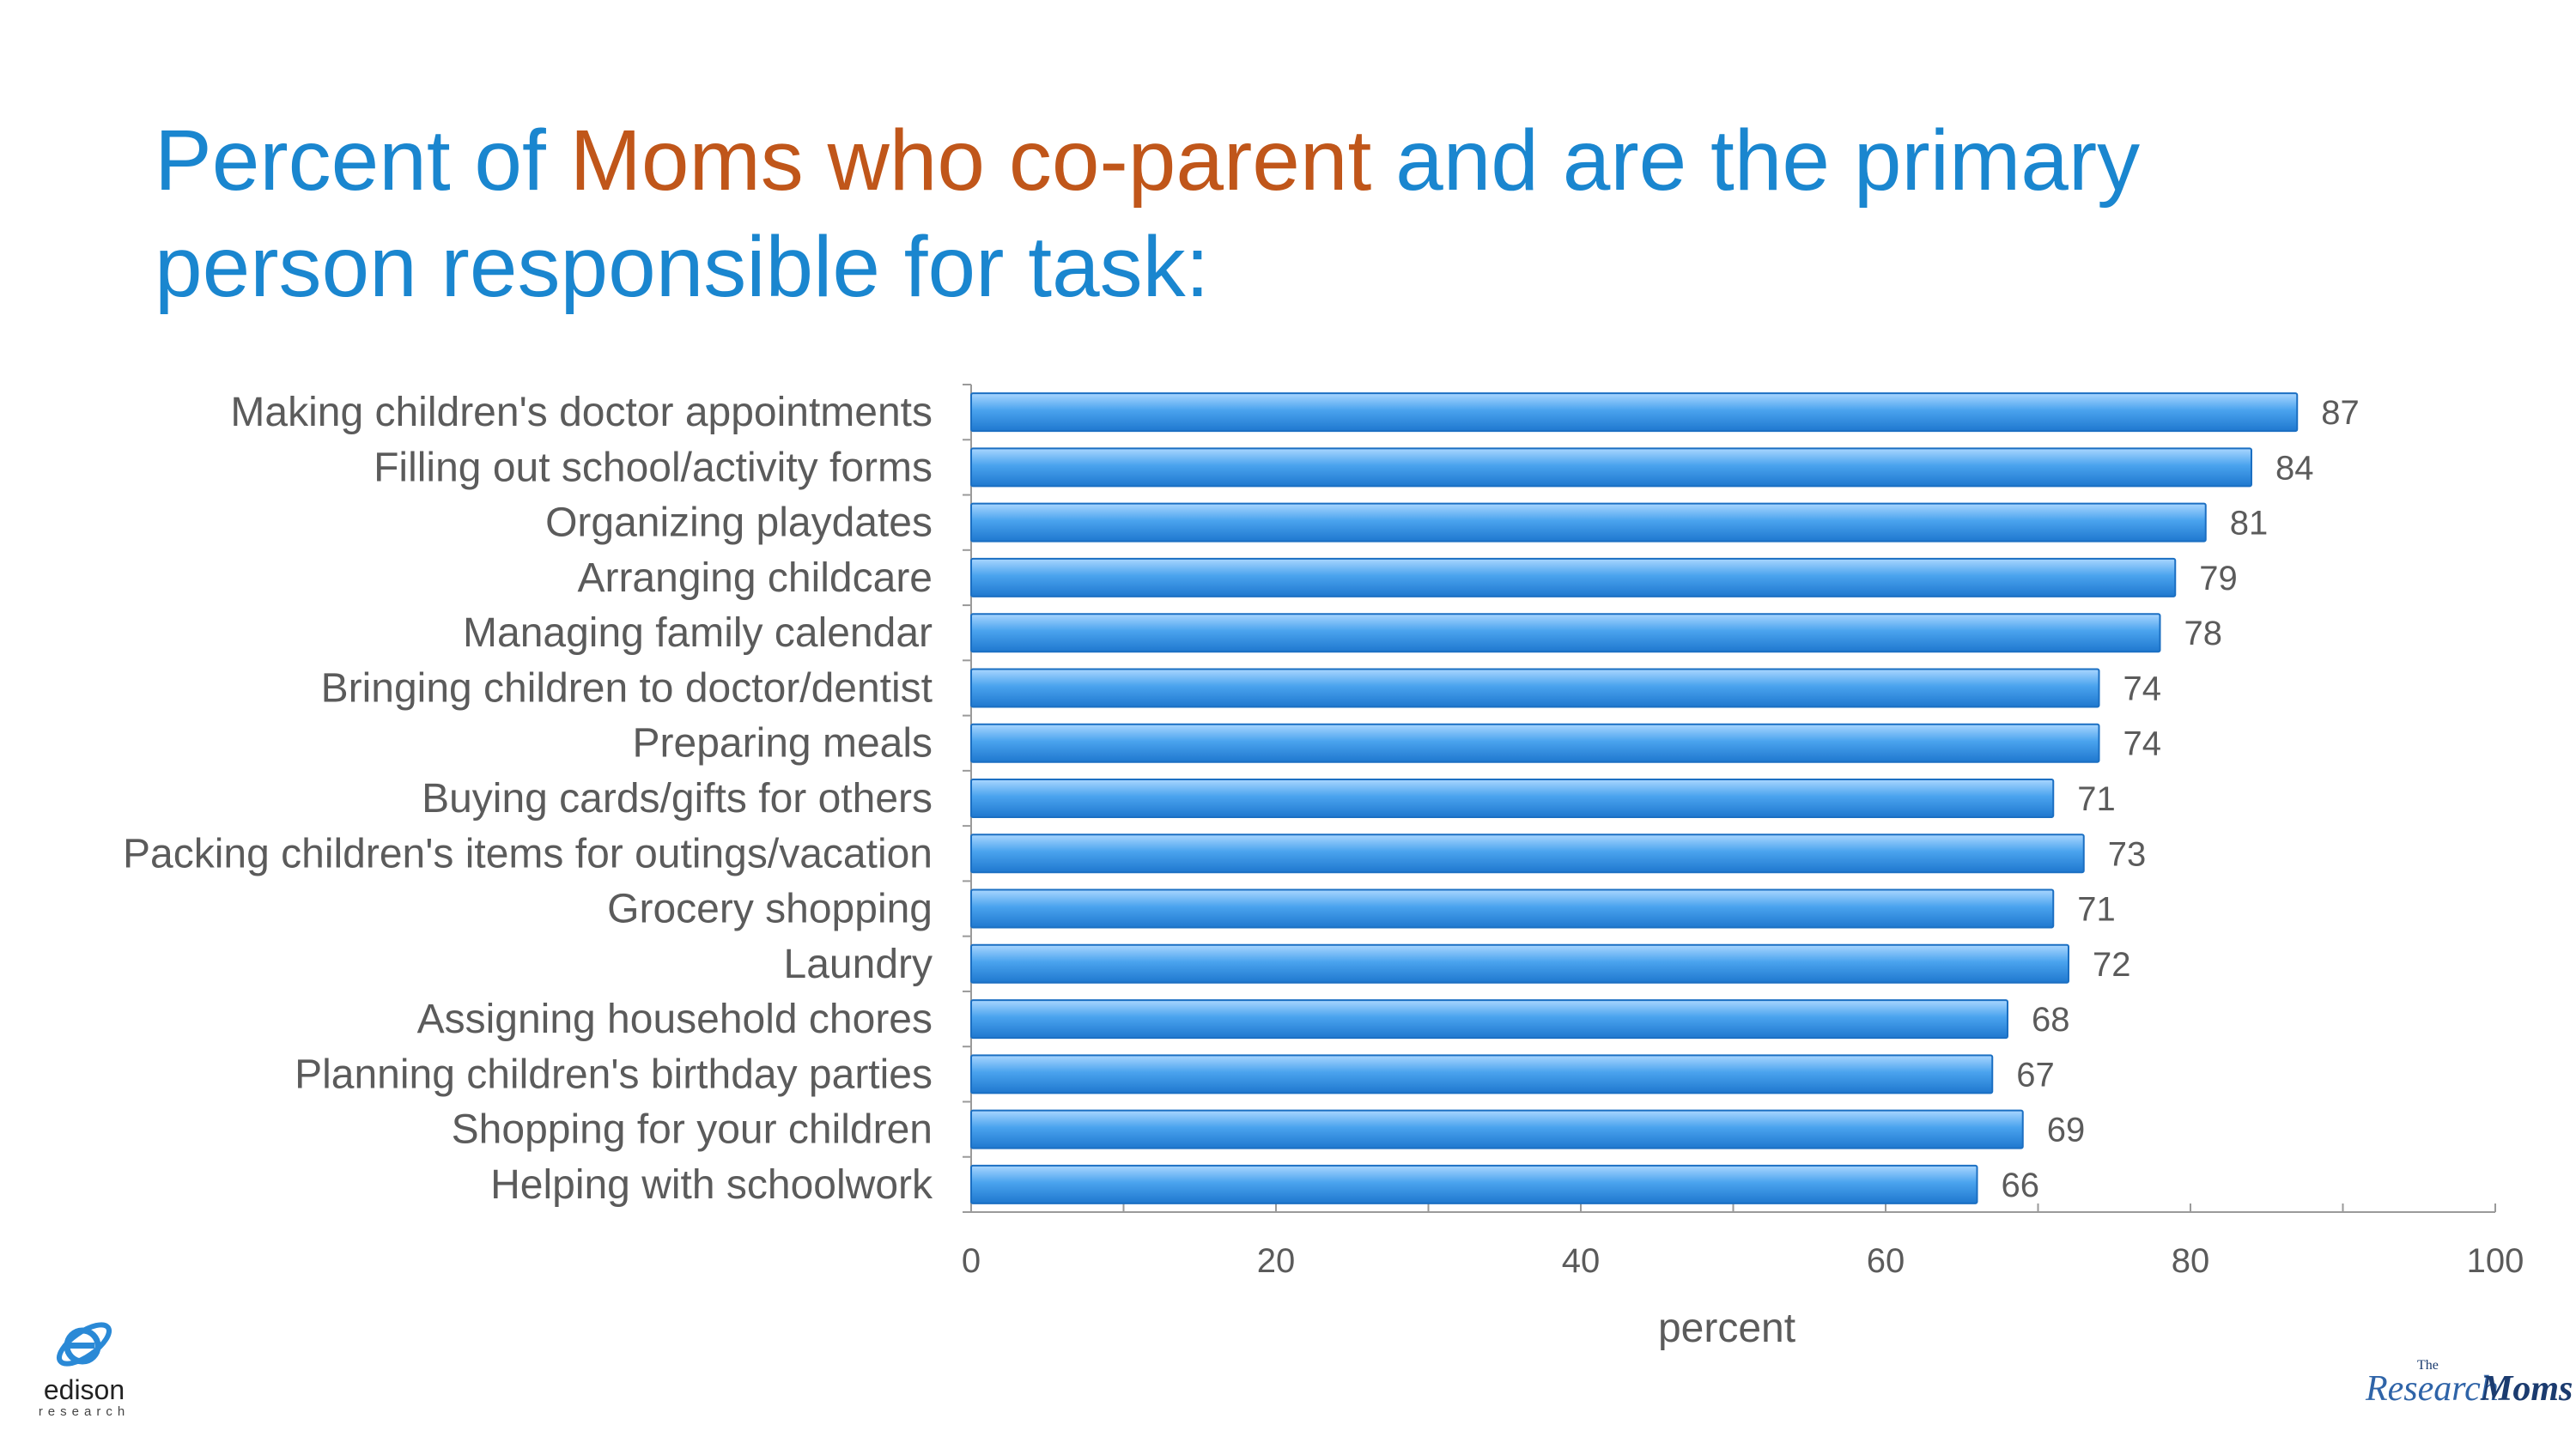  What do you see at coordinates (711, 1185) in the screenshot?
I see `category-label: Helping with schoolwork` at bounding box center [711, 1185].